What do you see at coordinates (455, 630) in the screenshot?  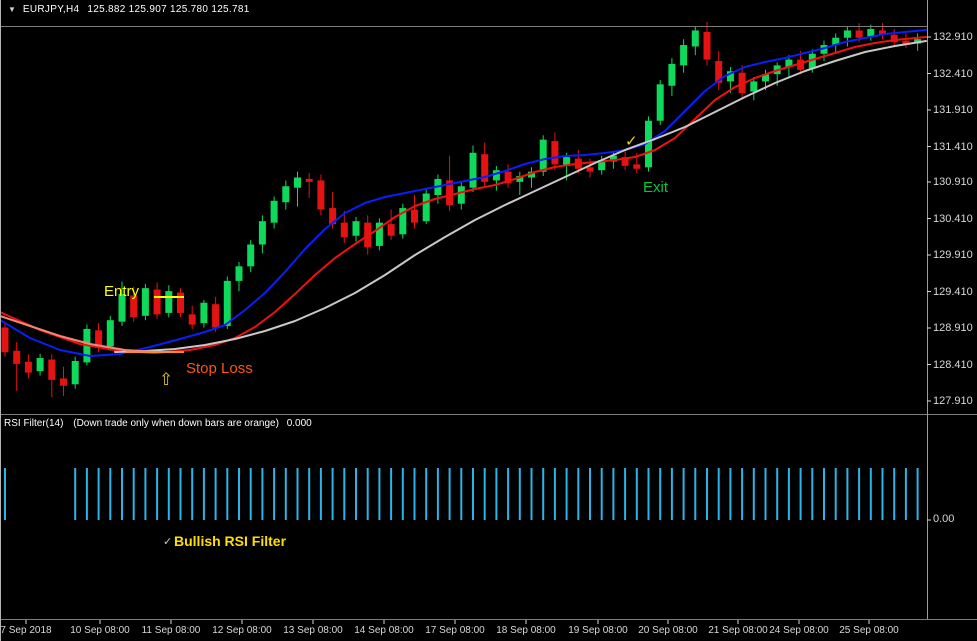 I see `time-axis-label: 17 Sep 08:00` at bounding box center [455, 630].